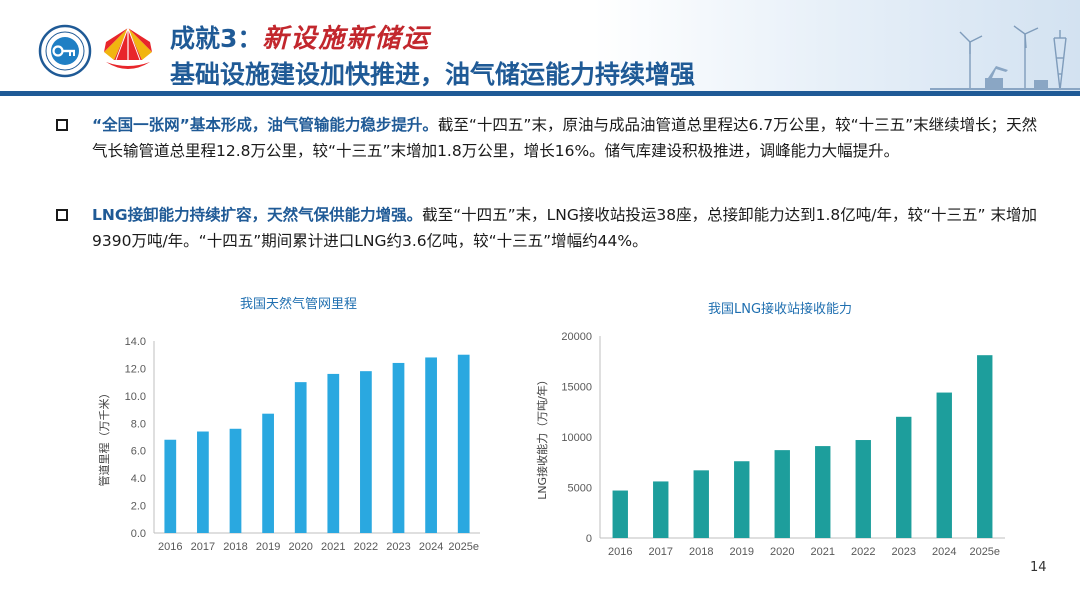 The height and width of the screenshot is (608, 1080). I want to click on chart2-title: 我国LNG接收站接收能力, so click(780, 309).